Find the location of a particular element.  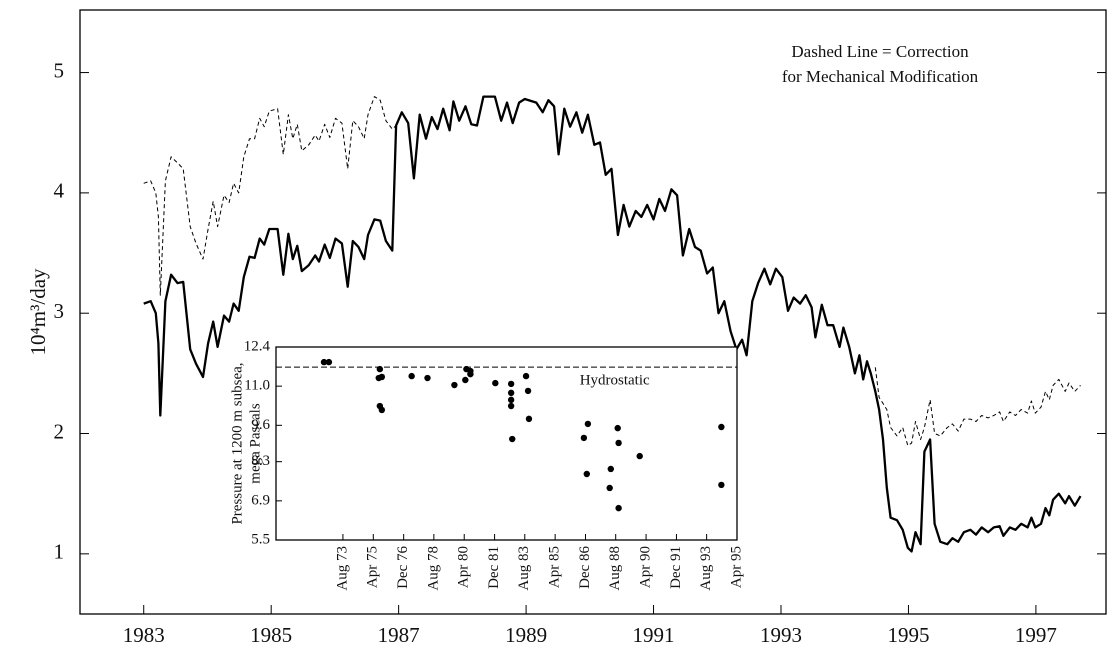

y-tick-label: 11.0 is located at coordinates (257, 386).